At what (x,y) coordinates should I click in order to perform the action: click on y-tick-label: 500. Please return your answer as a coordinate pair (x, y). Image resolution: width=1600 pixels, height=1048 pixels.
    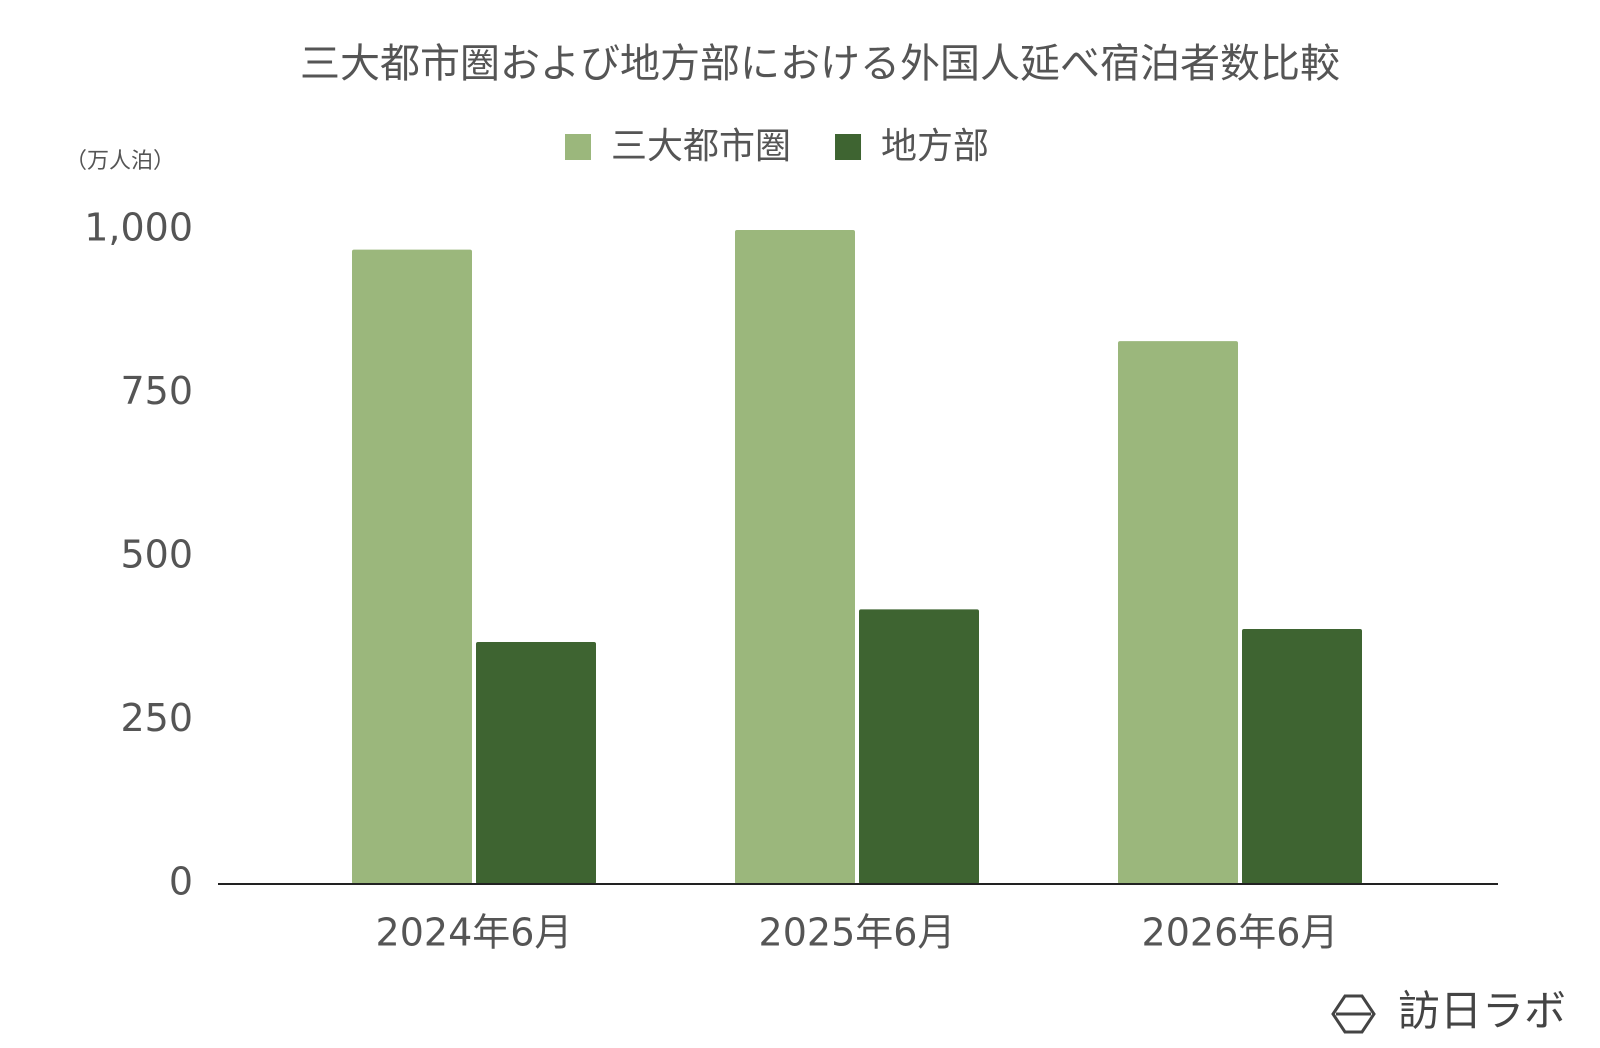
    Looking at the image, I should click on (156, 555).